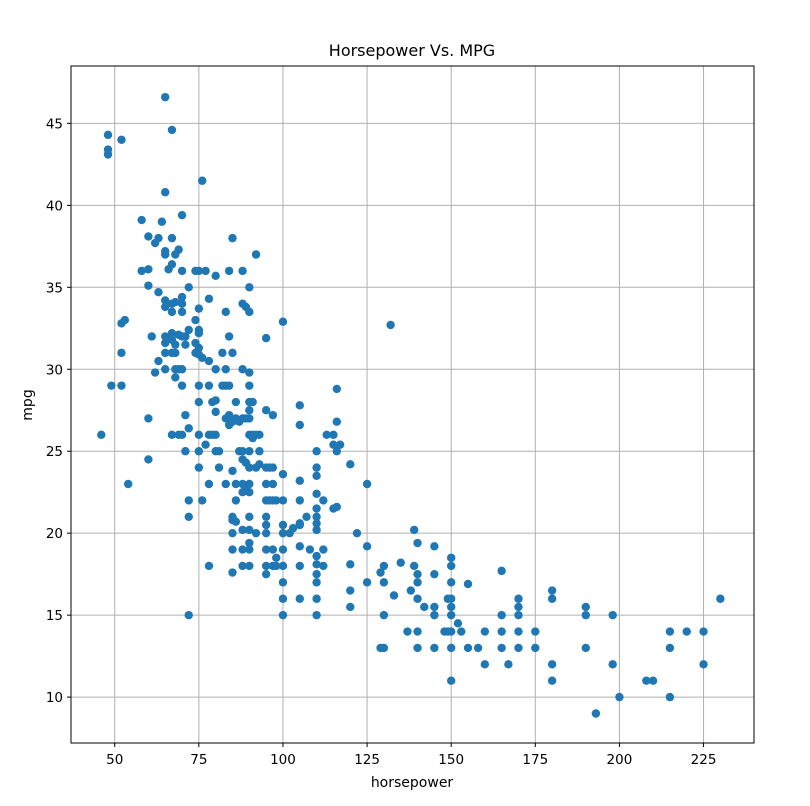  Describe the element at coordinates (54, 206) in the screenshot. I see `y-tick-label: 40` at that location.